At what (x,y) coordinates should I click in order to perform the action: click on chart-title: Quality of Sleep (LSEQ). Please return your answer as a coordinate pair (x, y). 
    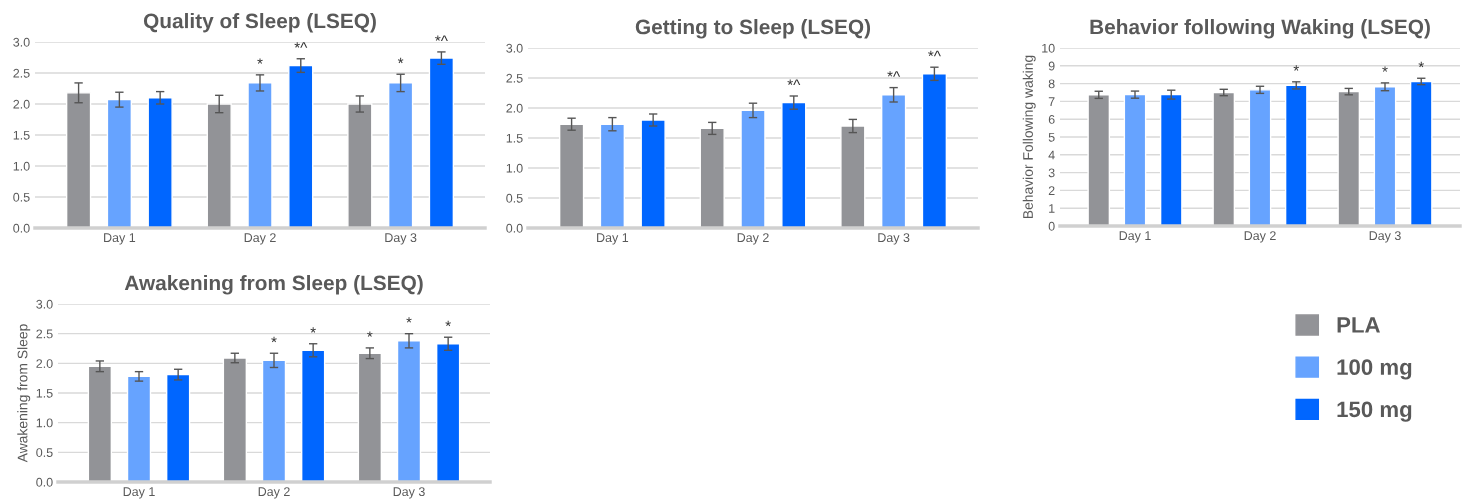
    Looking at the image, I should click on (259, 23).